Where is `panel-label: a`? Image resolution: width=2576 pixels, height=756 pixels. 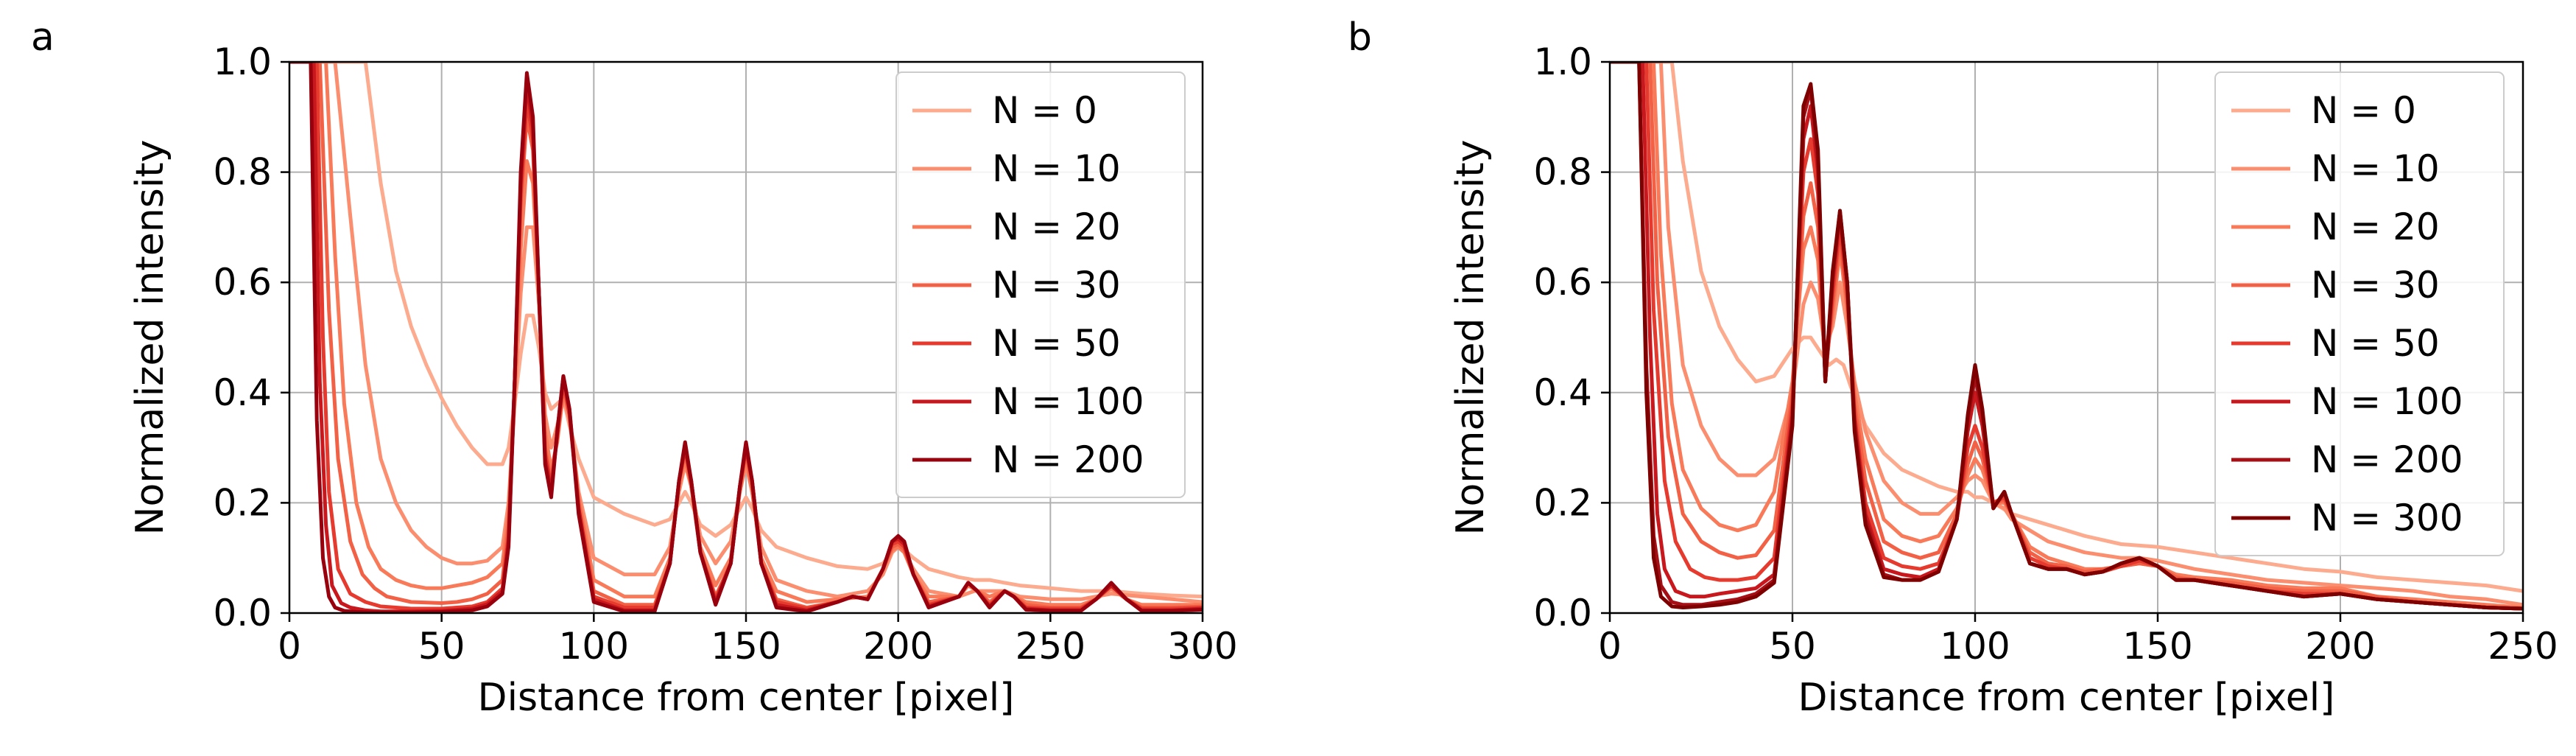 panel-label: a is located at coordinates (42, 37).